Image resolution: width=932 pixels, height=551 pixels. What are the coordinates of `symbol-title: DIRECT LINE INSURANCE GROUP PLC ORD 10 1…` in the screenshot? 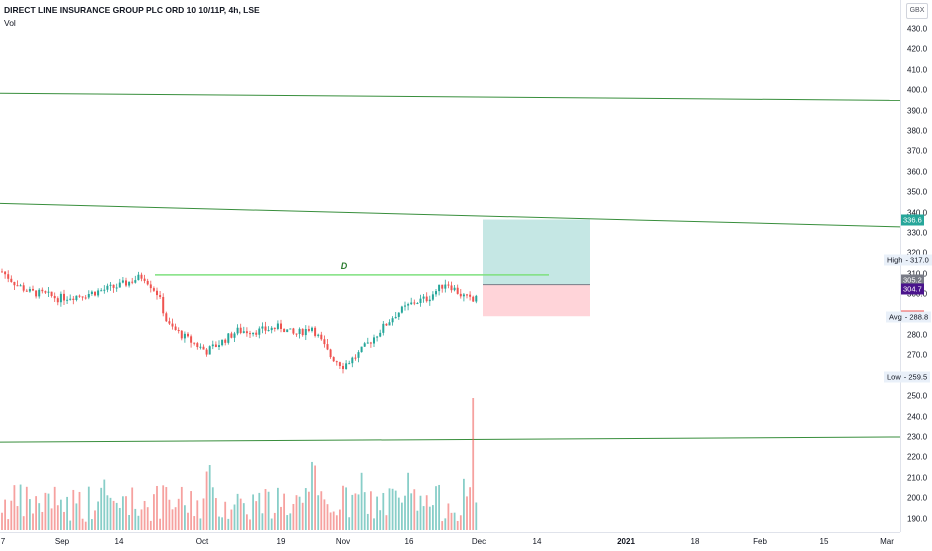 It's located at (132, 10).